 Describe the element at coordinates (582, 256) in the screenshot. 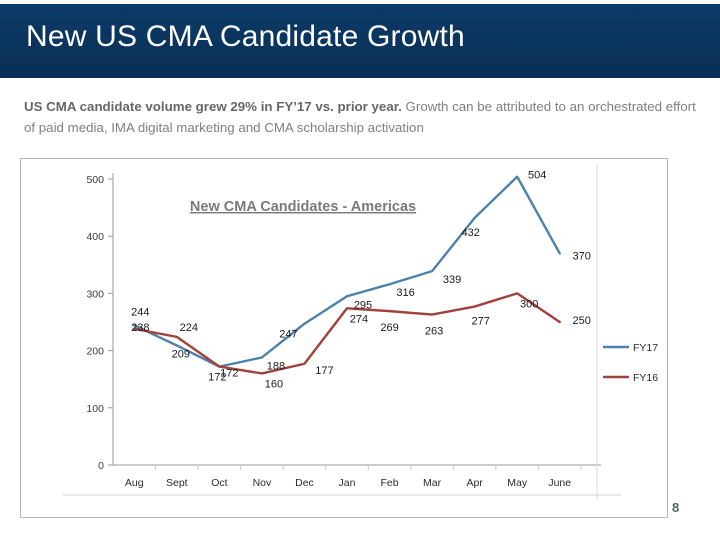

I see `data-label: 370` at that location.